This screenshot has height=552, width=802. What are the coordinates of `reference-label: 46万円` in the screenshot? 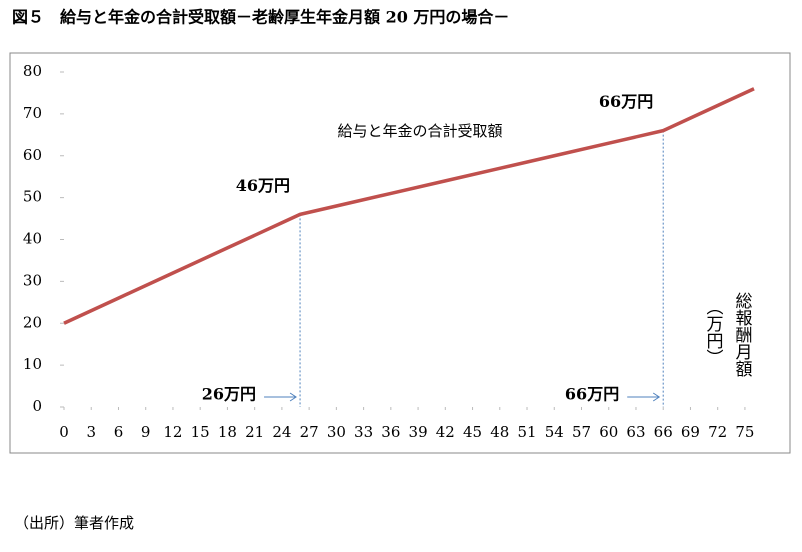 It's located at (263, 185).